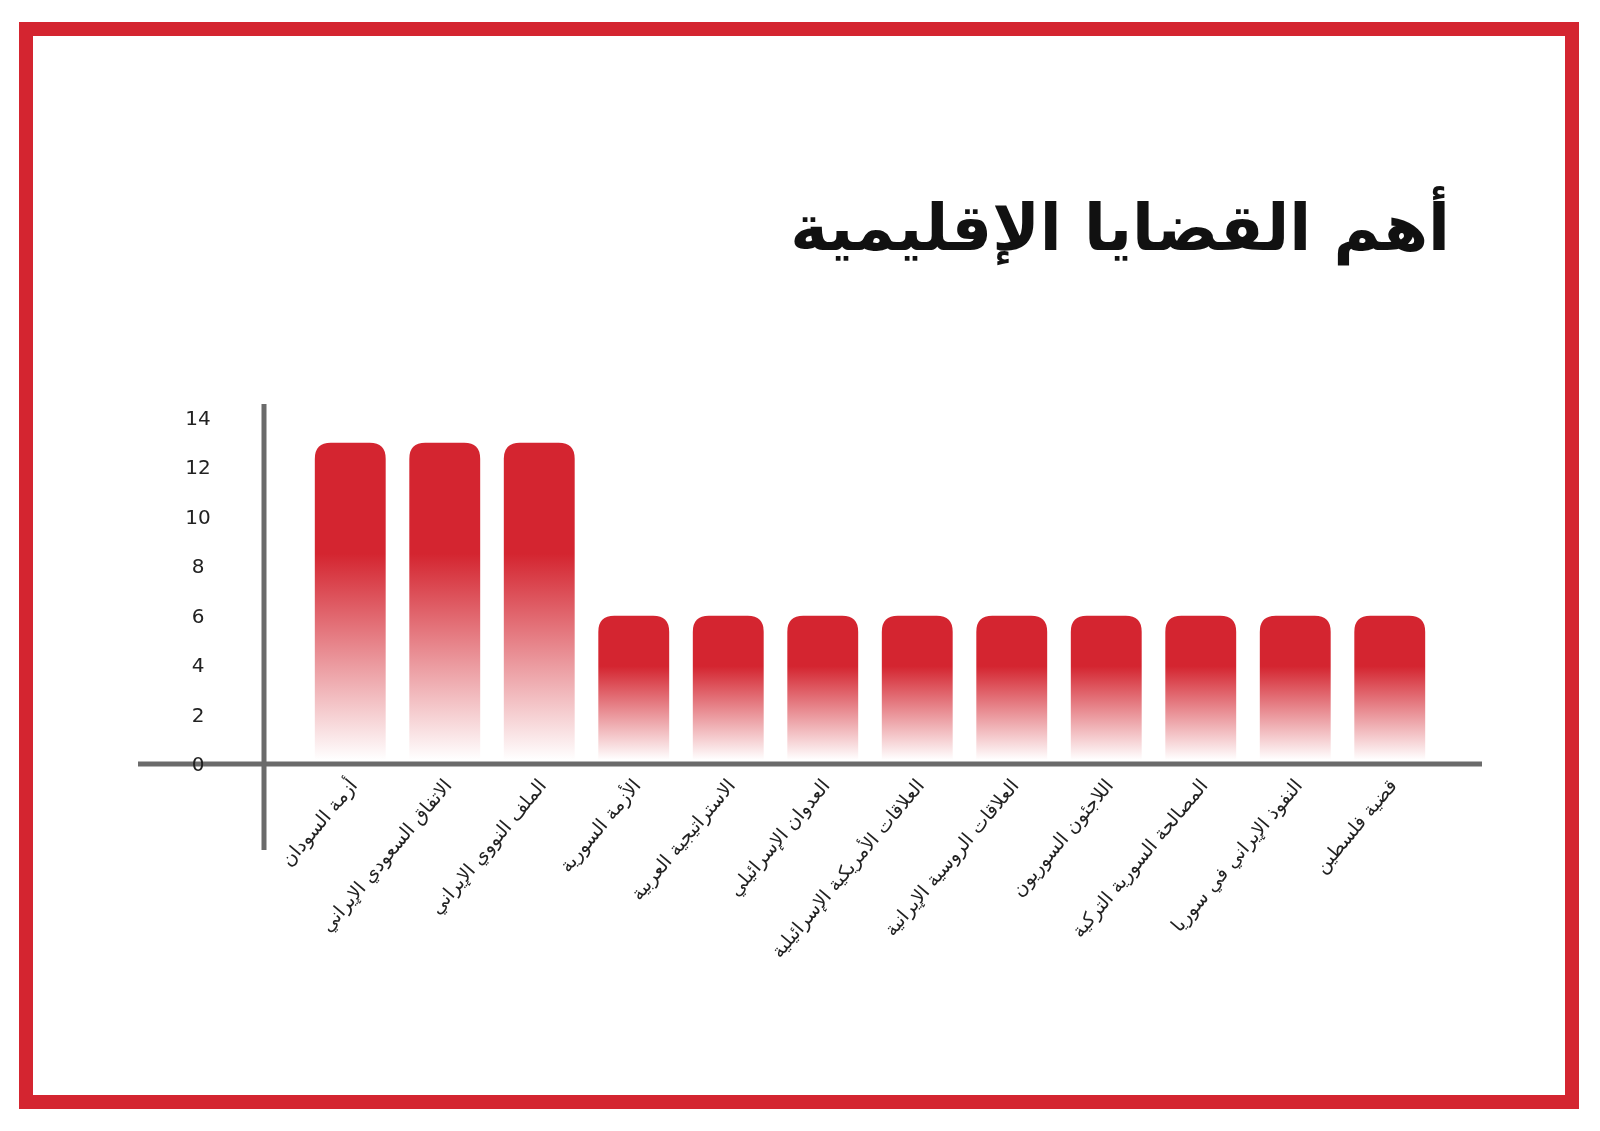  Describe the element at coordinates (198, 615) in the screenshot. I see `y-tick-label: 6` at that location.